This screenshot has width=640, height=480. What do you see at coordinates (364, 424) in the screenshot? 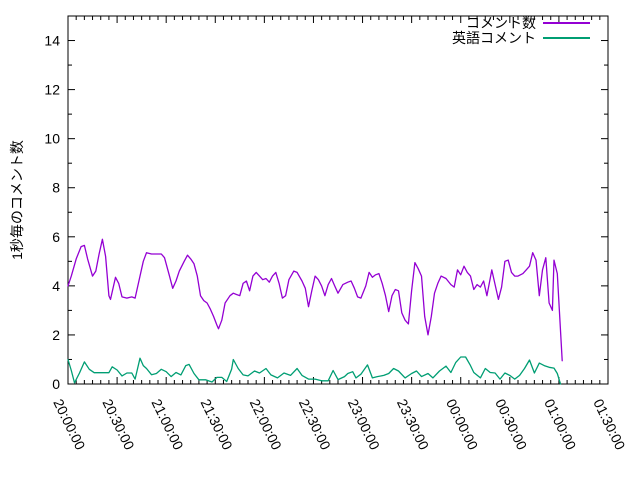
I see `x-tick-label: 23:00:00` at bounding box center [364, 424].